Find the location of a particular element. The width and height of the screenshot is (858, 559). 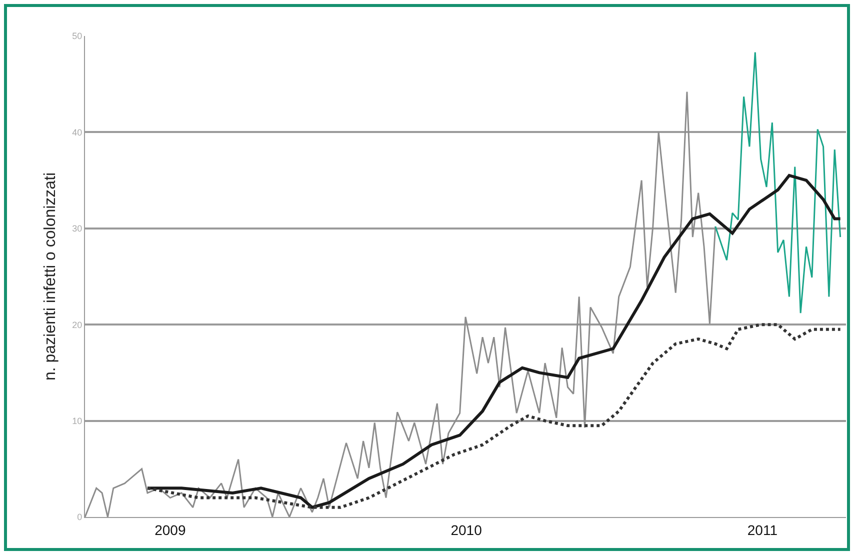

y-axis-title: n. pazienti infetti o colonizzati is located at coordinates (51, 276).